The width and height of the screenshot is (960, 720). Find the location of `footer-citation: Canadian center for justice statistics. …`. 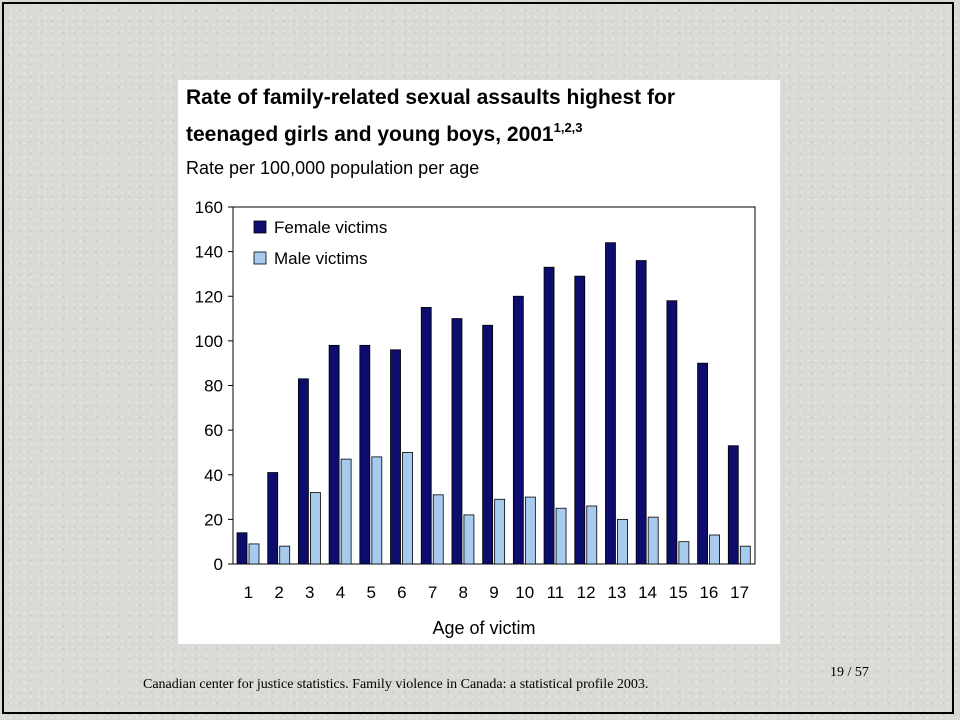

footer-citation: Canadian center for justice statistics. … is located at coordinates (396, 684).